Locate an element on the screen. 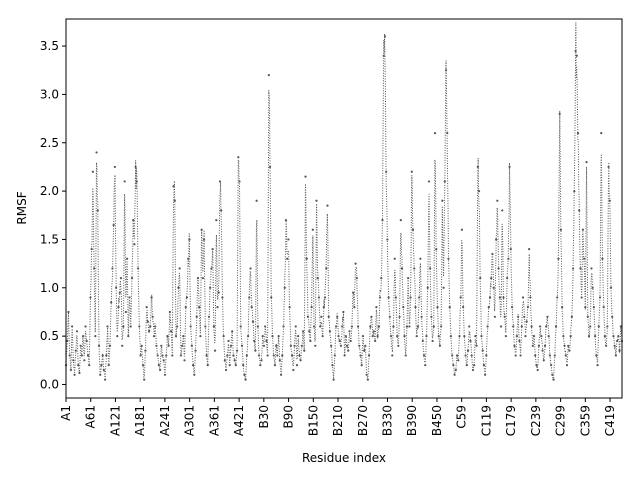 This screenshot has height=480, width=640. y-tick-label: 0.5 is located at coordinates (49, 336).